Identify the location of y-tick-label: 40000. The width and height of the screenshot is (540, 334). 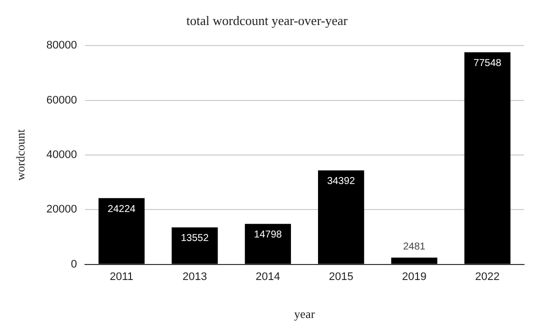
(61, 155).